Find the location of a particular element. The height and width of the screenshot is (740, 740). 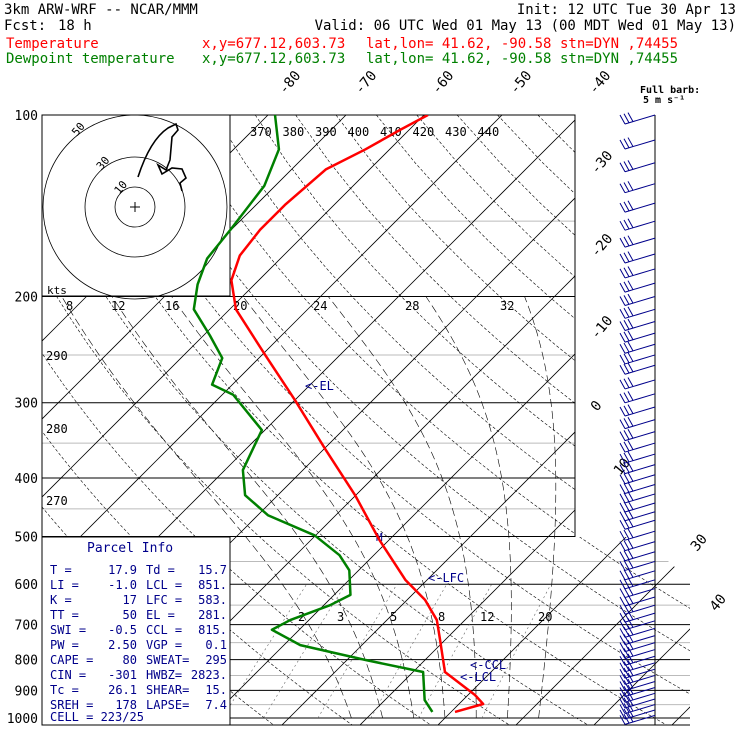

parcel-param-value: 0.1 is located at coordinates (216, 645).